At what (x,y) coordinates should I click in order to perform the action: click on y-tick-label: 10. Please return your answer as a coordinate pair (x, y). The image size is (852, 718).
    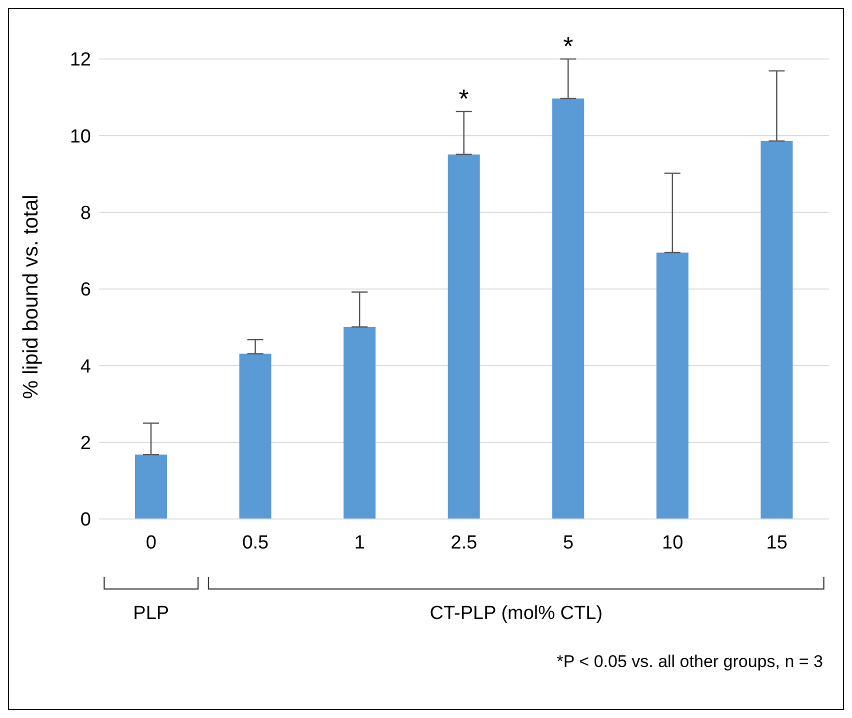
    Looking at the image, I should click on (80, 137).